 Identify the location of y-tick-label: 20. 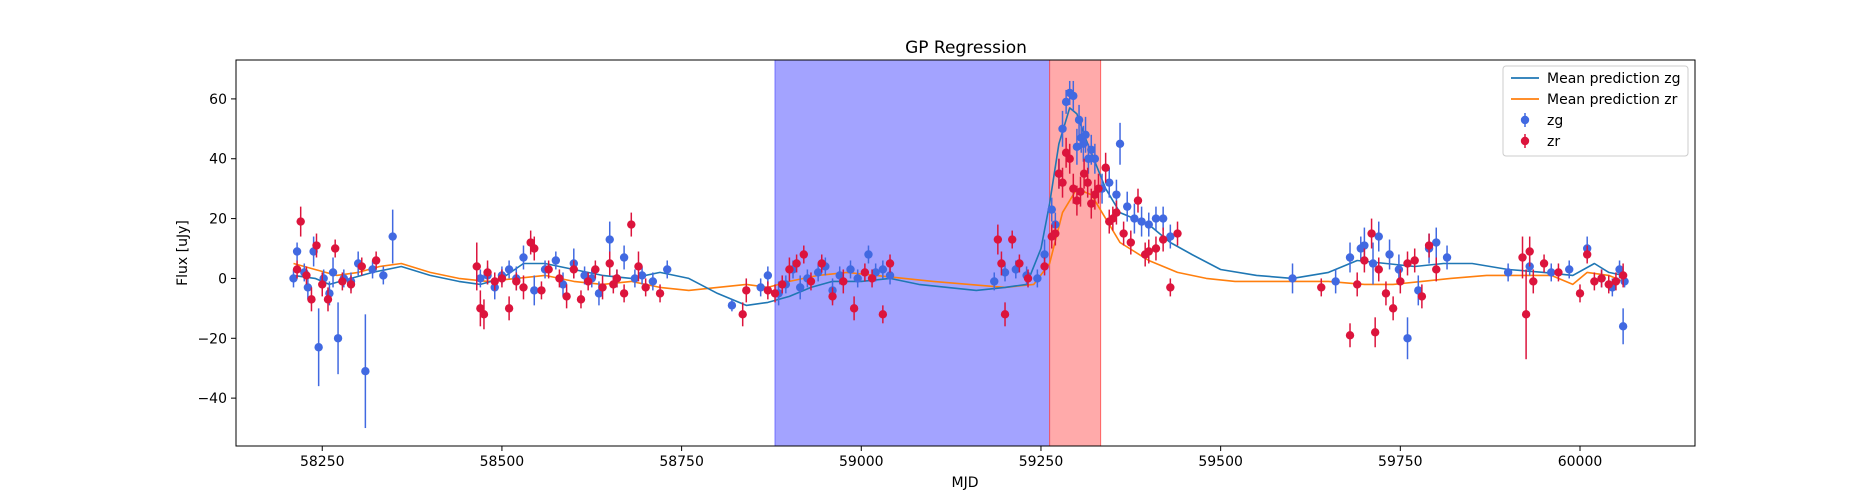
(218, 220).